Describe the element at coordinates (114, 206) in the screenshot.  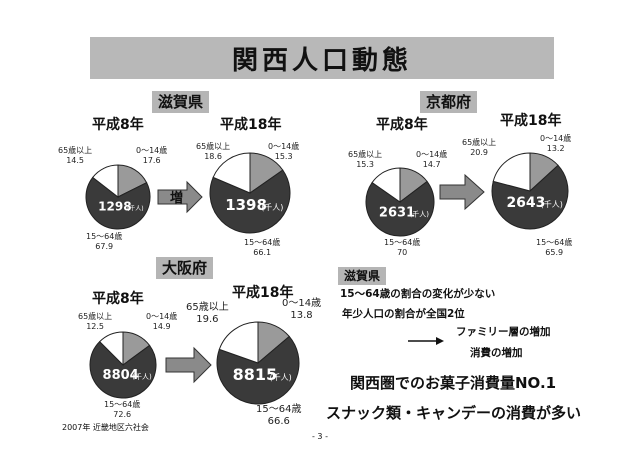
I see `pie-total: 1298` at that location.